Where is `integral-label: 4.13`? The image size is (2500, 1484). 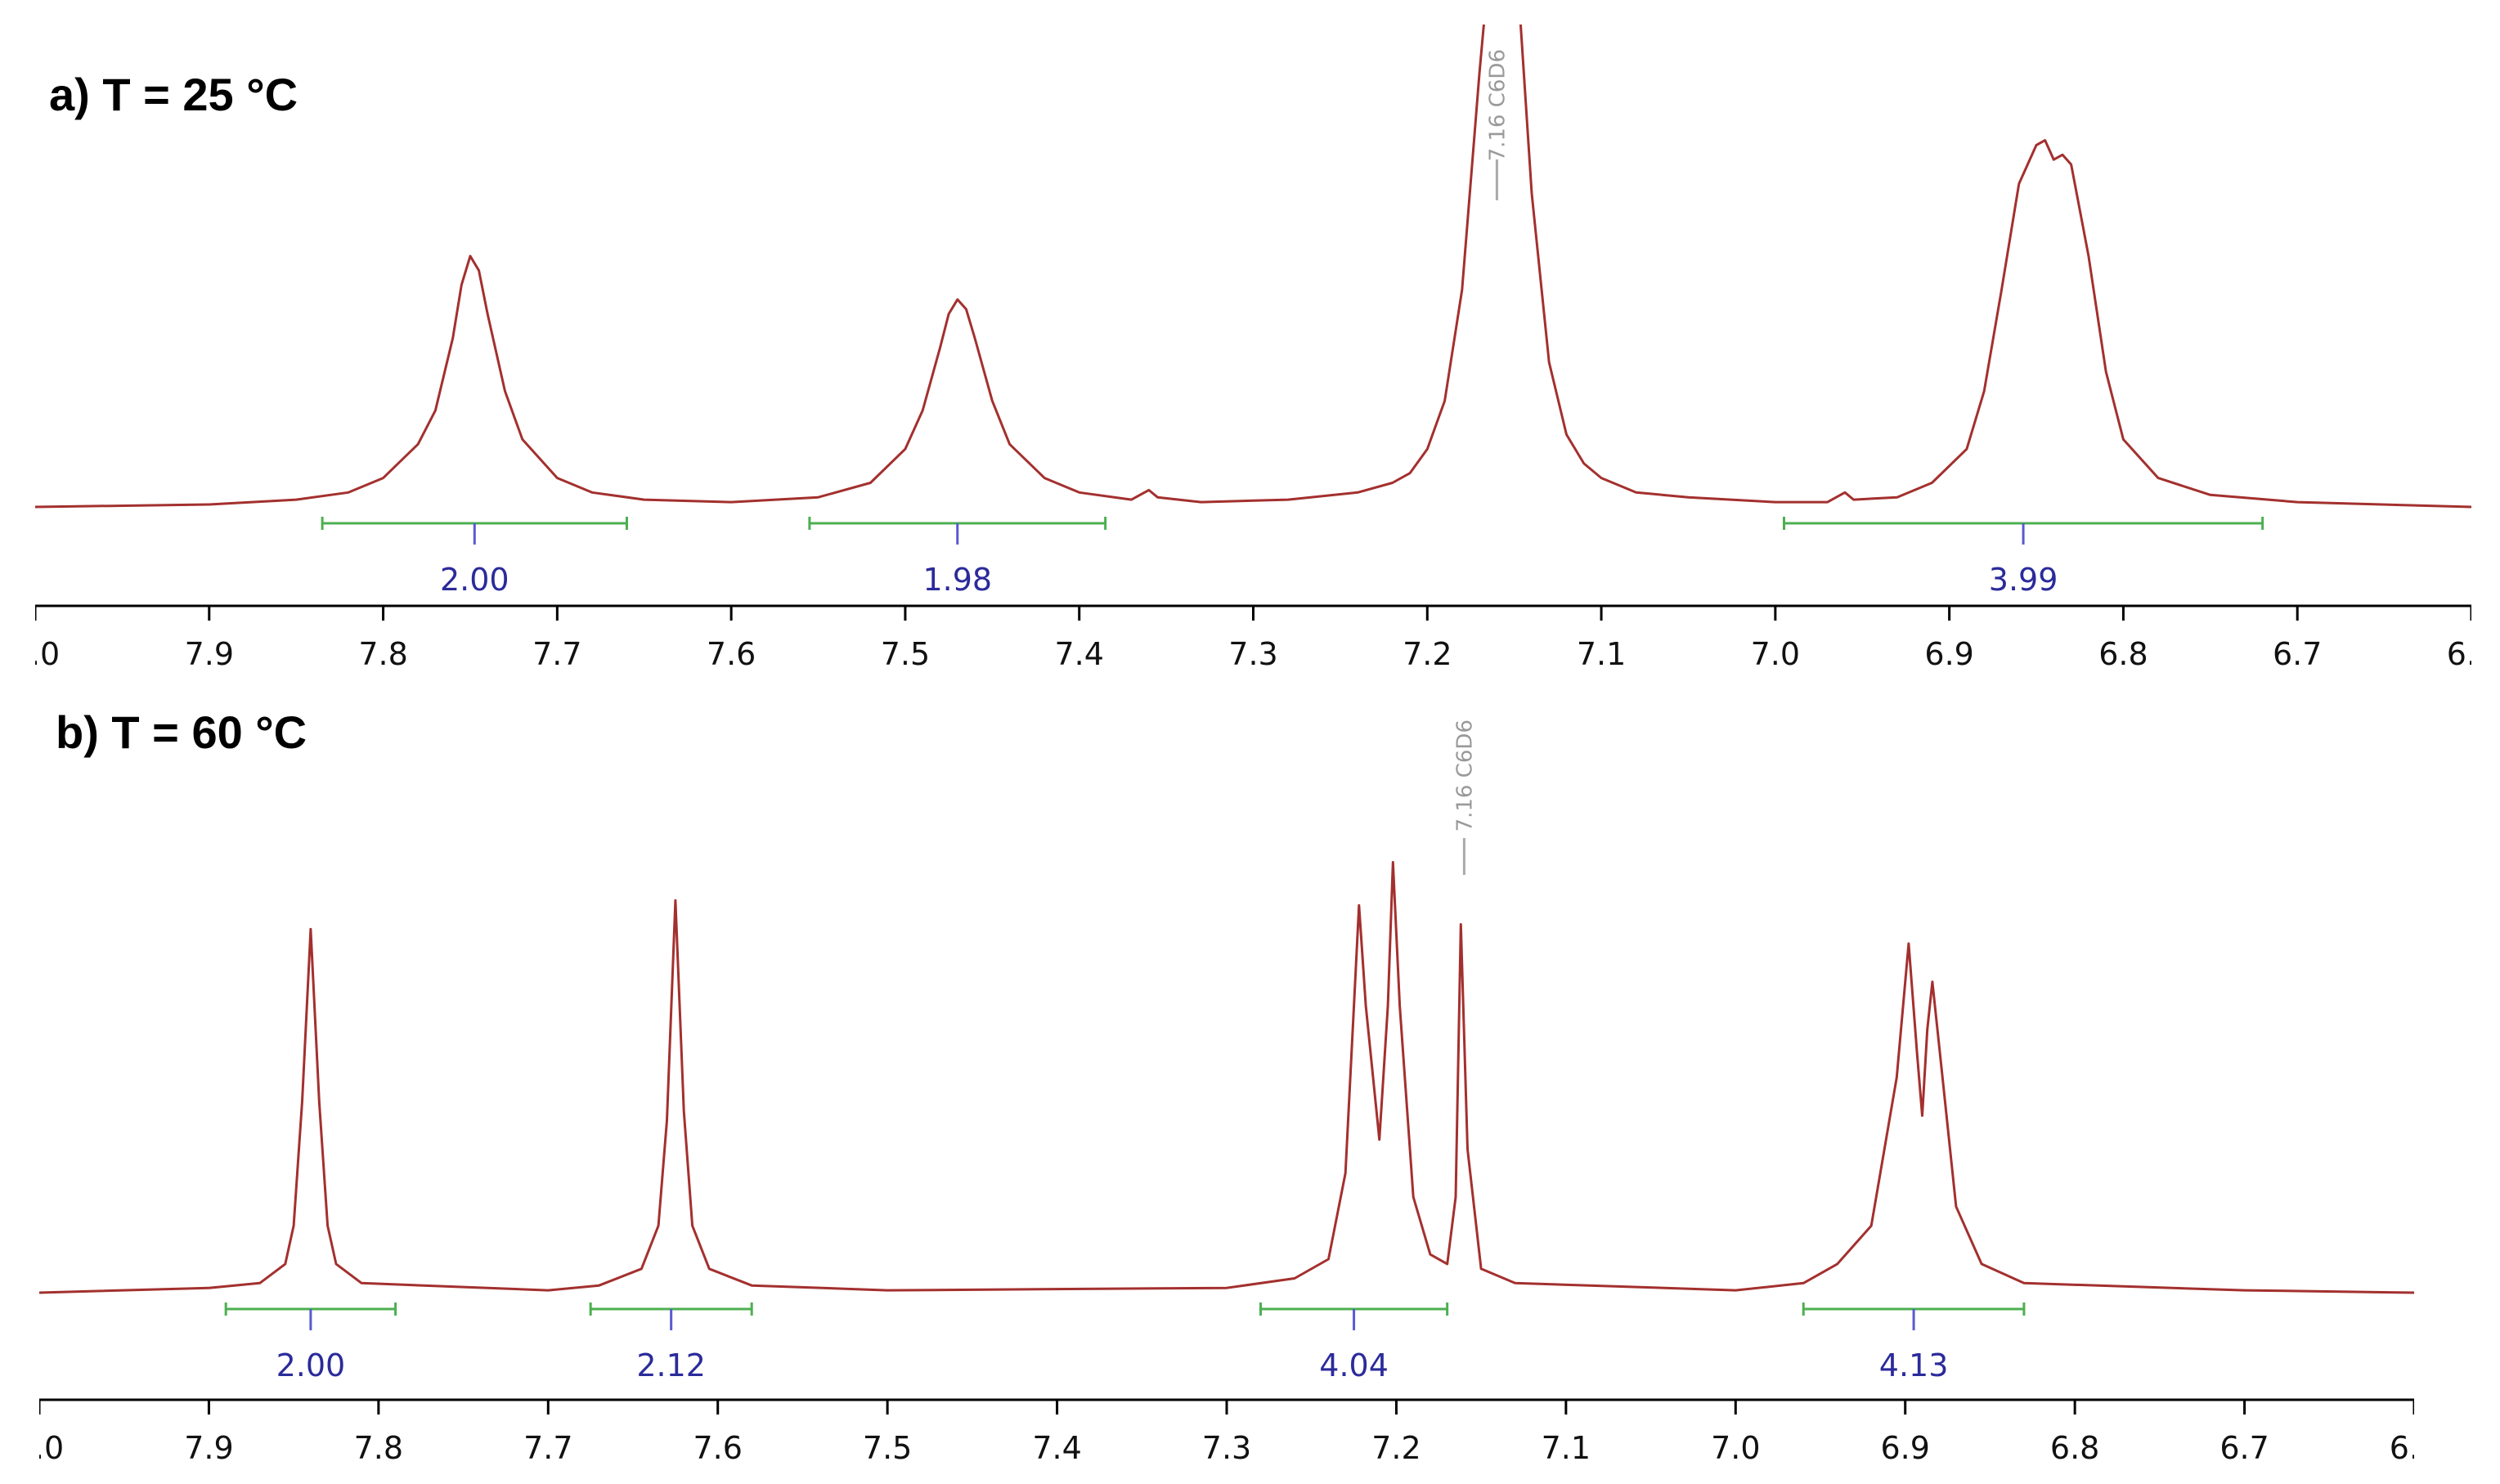
integral-label: 4.13 is located at coordinates (1914, 1365).